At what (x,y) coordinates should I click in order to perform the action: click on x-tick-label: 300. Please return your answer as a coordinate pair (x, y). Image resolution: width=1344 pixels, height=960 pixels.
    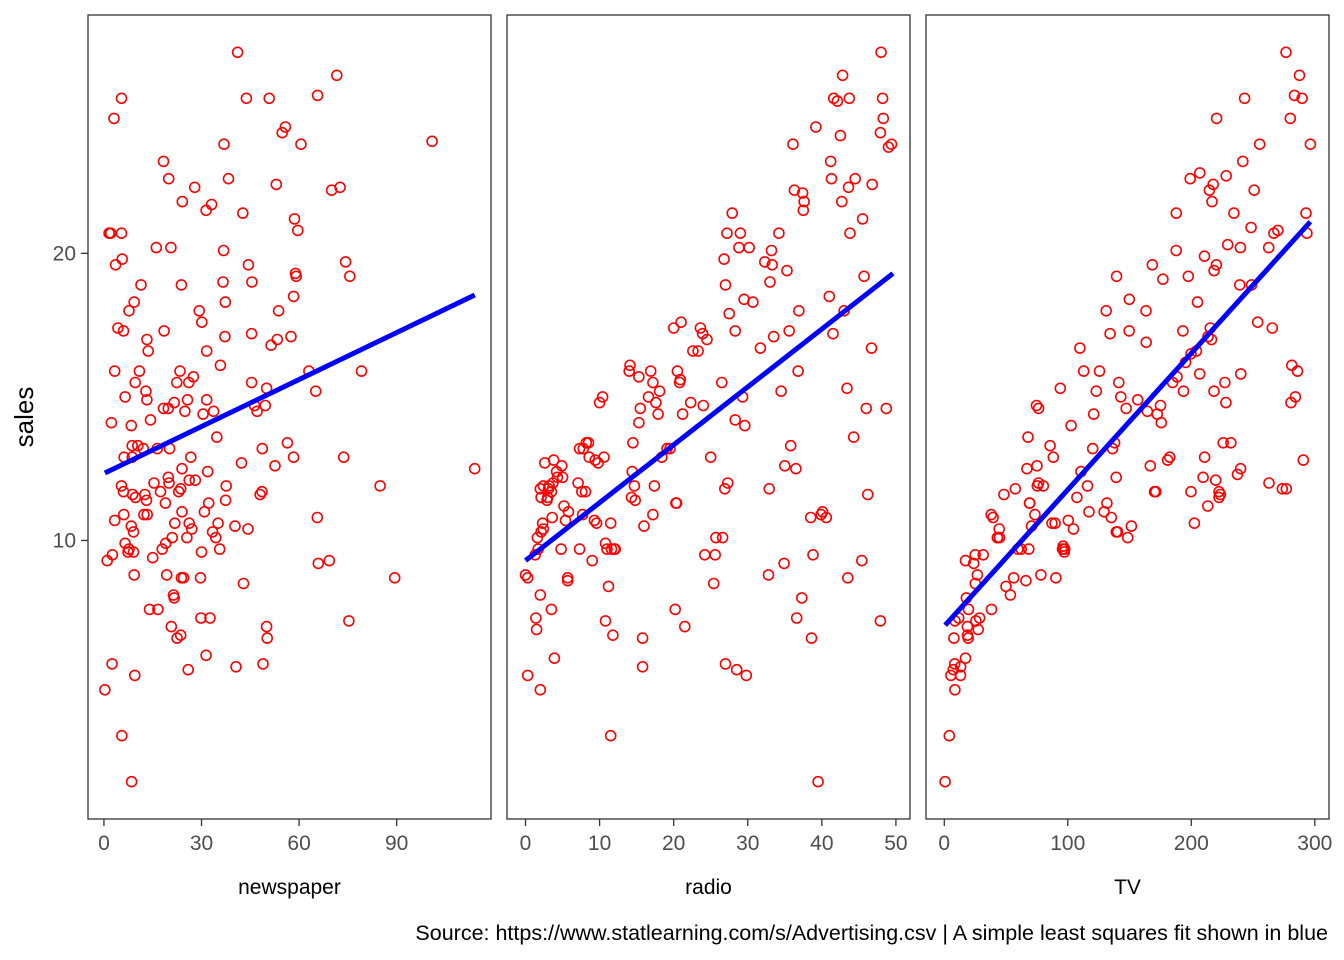
    Looking at the image, I should click on (1314, 843).